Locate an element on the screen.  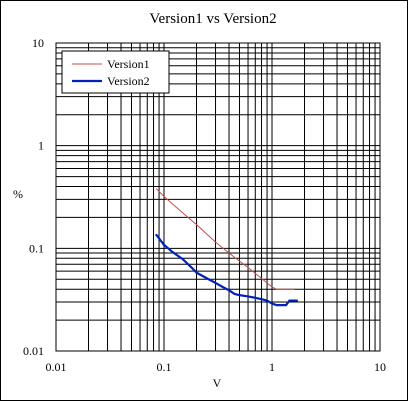
series-line-version1 is located at coordinates (225, 239).